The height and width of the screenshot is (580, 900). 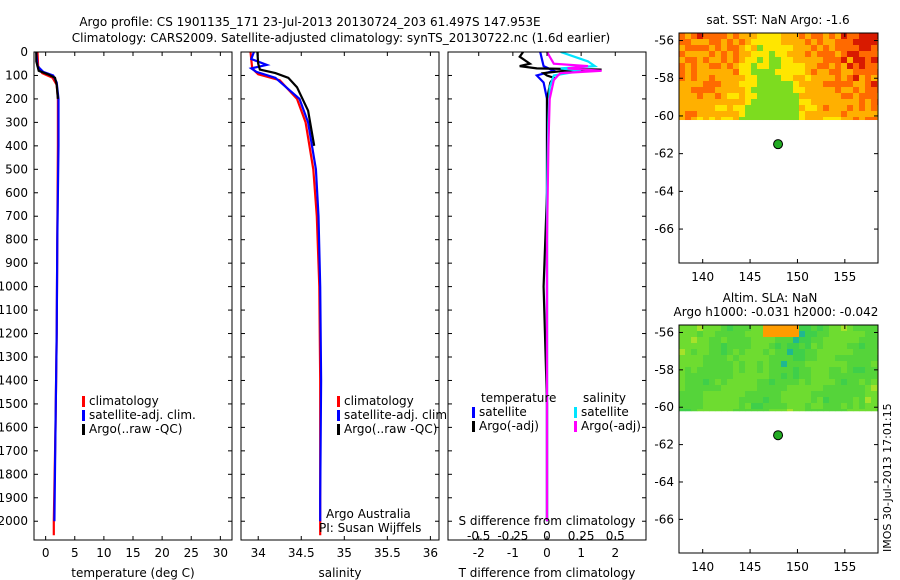 What do you see at coordinates (46, 553) in the screenshot?
I see `temperature-xtick-label-0: 0` at bounding box center [46, 553].